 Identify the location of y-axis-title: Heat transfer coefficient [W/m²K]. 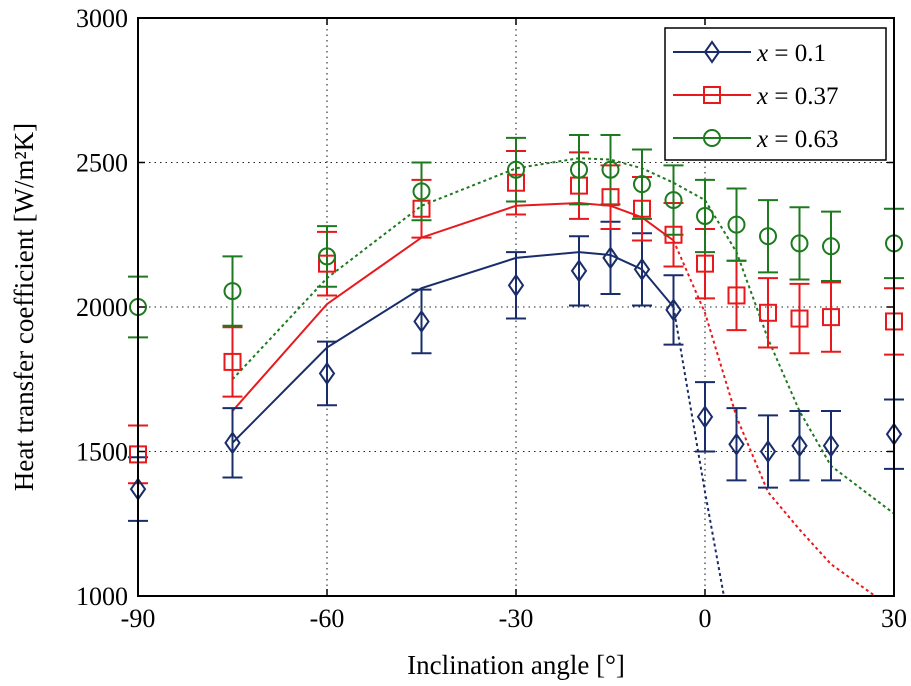
(24, 307).